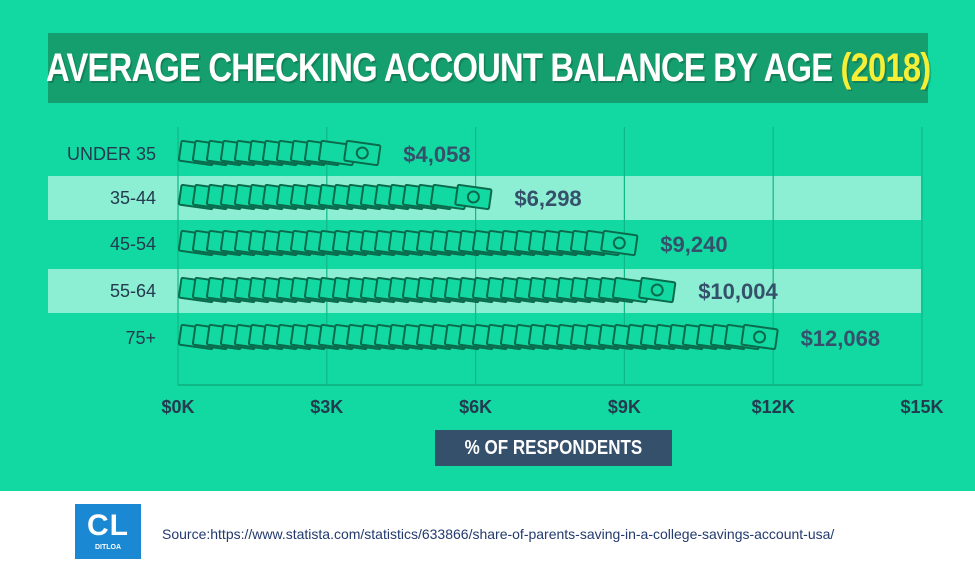 This screenshot has width=975, height=583. I want to click on x-tick-label: $15K, so click(921, 407).